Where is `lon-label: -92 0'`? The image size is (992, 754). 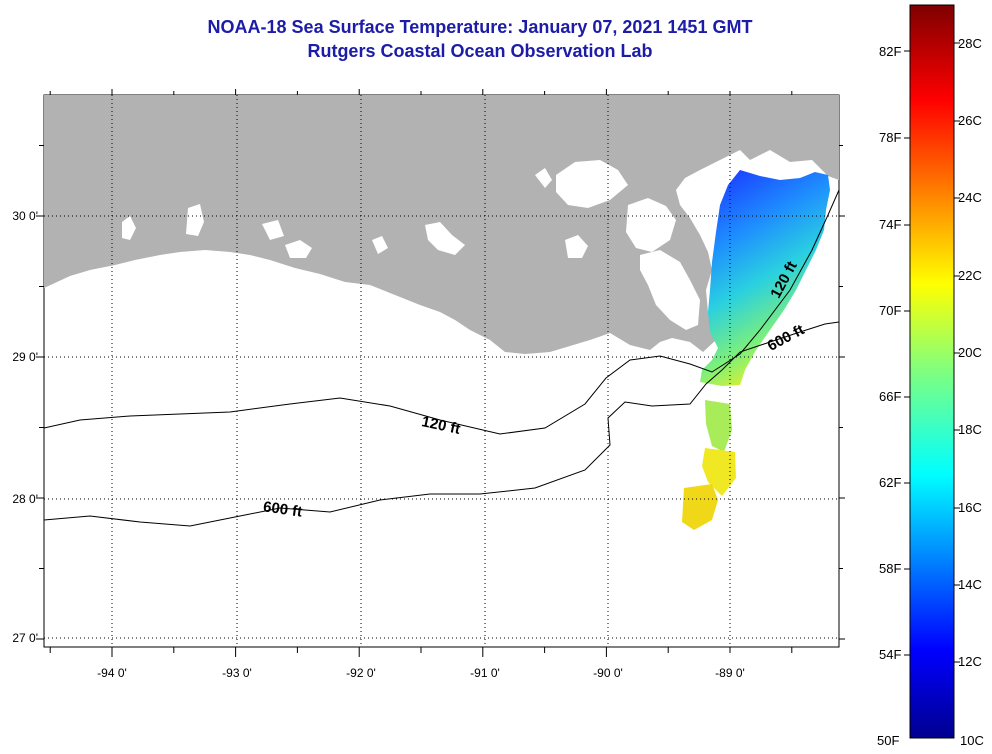
lon-label: -92 0' is located at coordinates (361, 673).